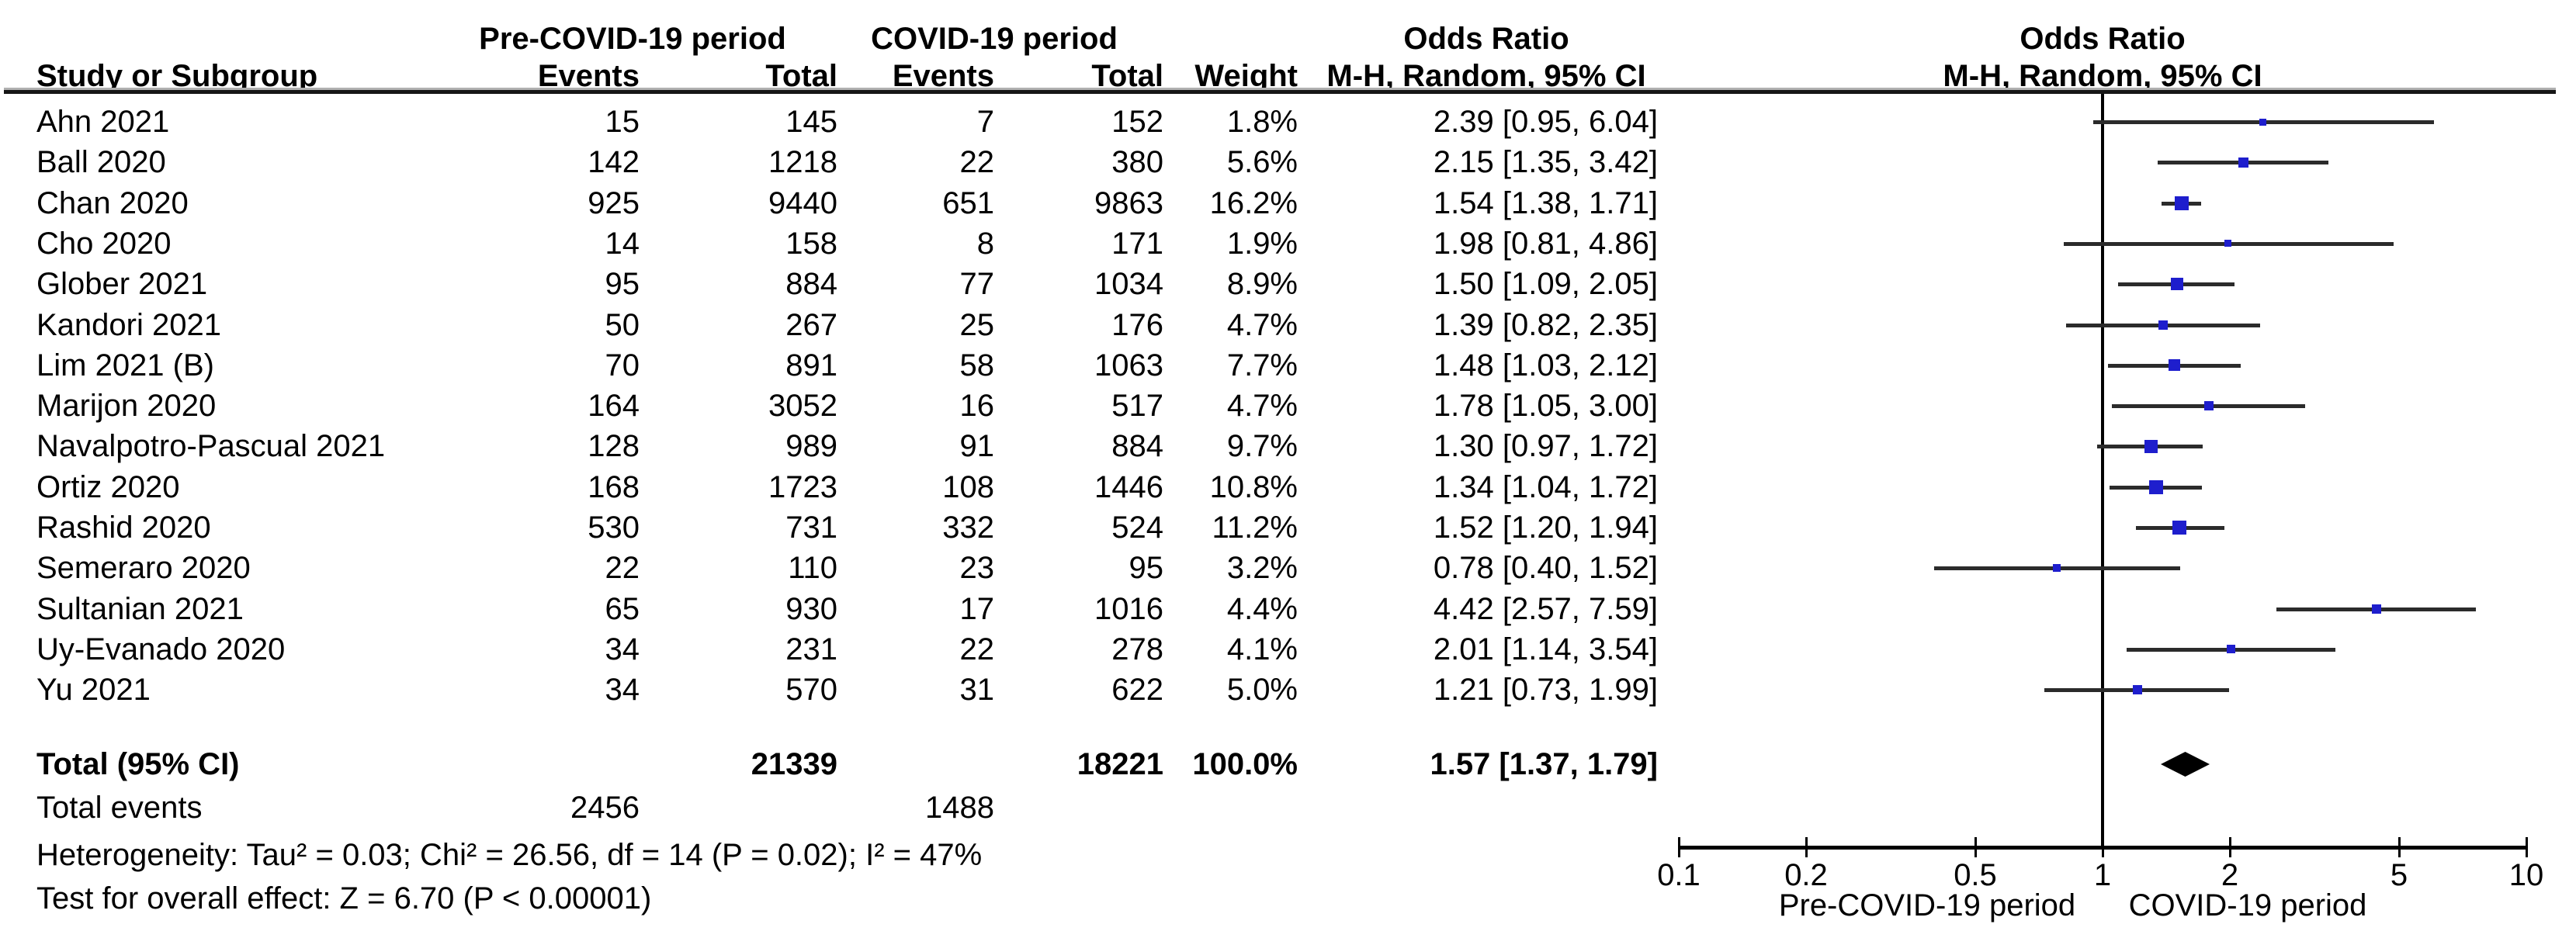 This screenshot has width=2576, height=945. What do you see at coordinates (622, 122) in the screenshot?
I see `events1-cell: 15` at bounding box center [622, 122].